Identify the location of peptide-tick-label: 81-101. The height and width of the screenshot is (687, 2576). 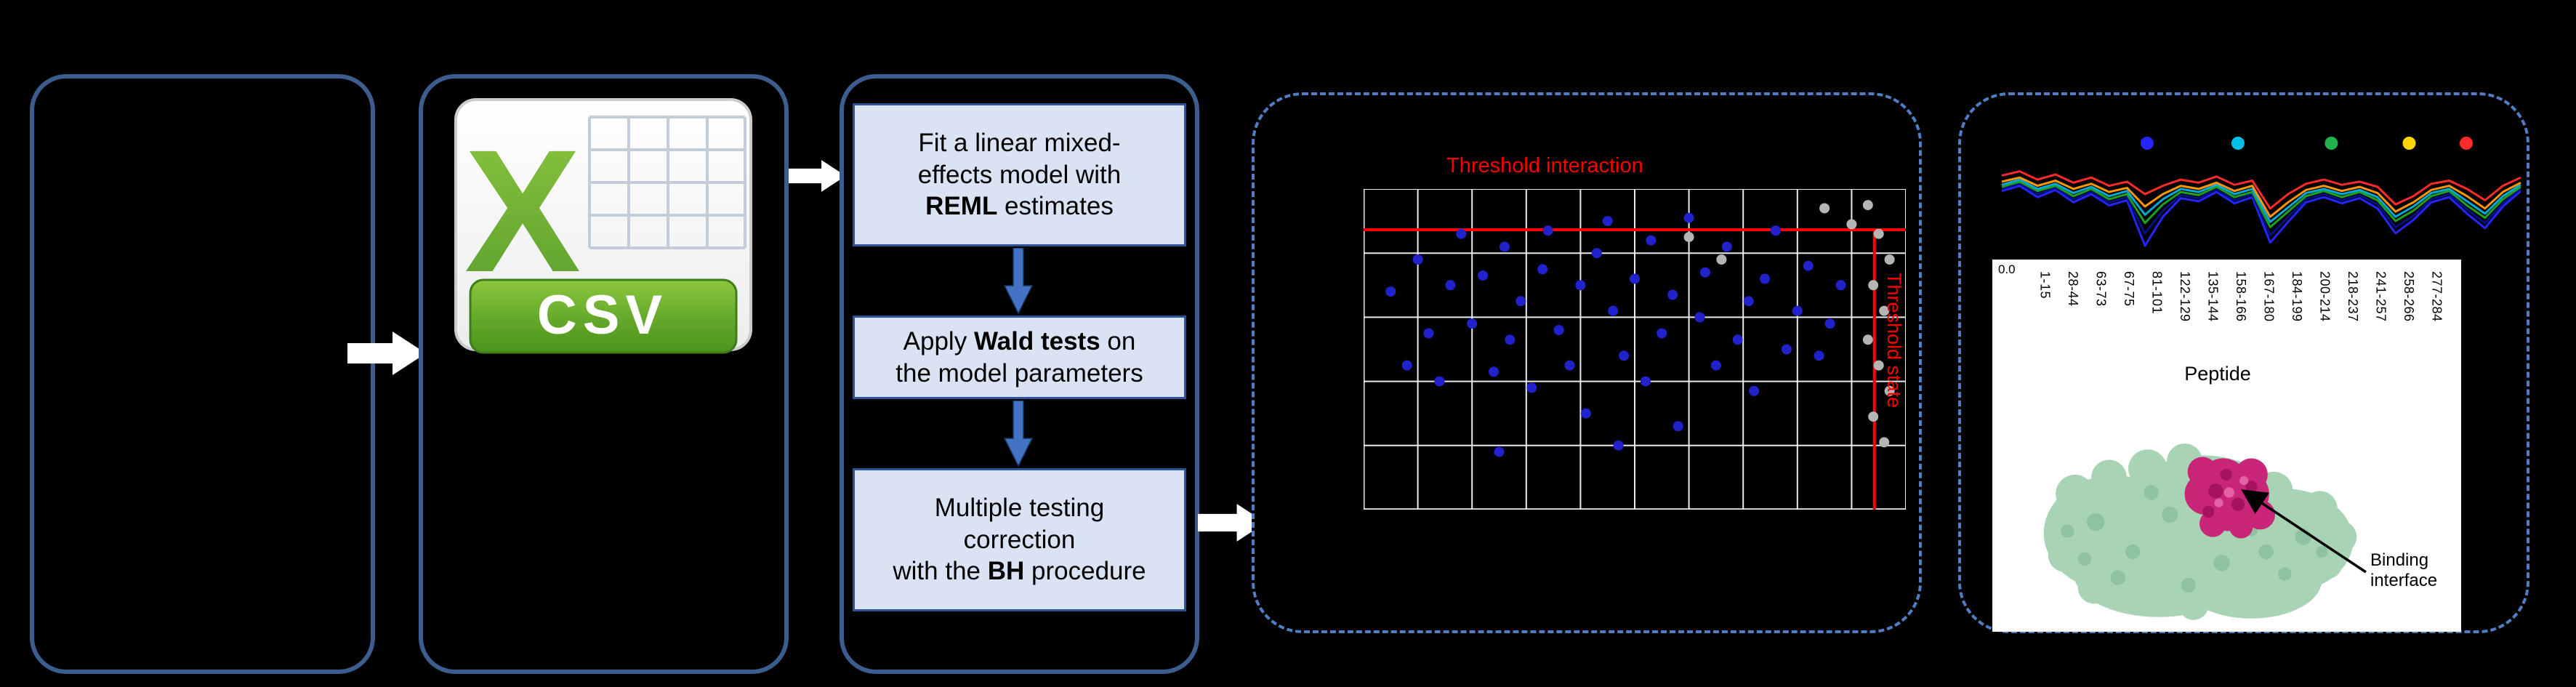
(2157, 293).